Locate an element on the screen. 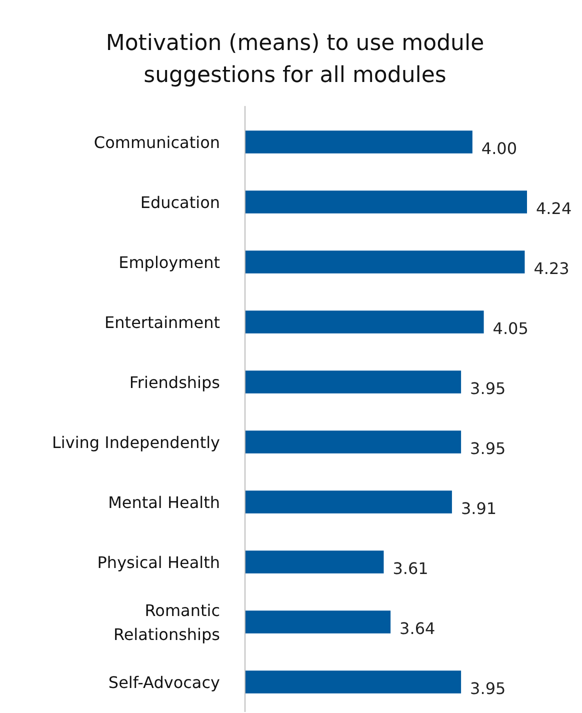 The height and width of the screenshot is (713, 582). y-tick-label: Entertainment is located at coordinates (162, 322).